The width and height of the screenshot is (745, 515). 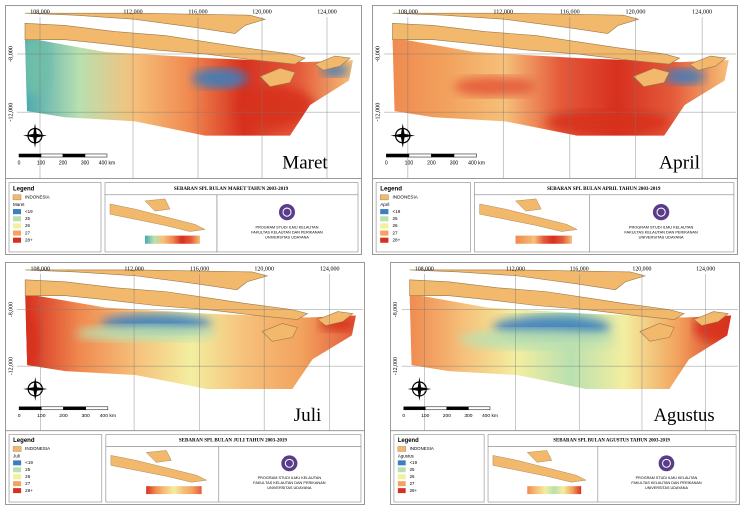 I want to click on legend-label: <19, so click(x=414, y=462).